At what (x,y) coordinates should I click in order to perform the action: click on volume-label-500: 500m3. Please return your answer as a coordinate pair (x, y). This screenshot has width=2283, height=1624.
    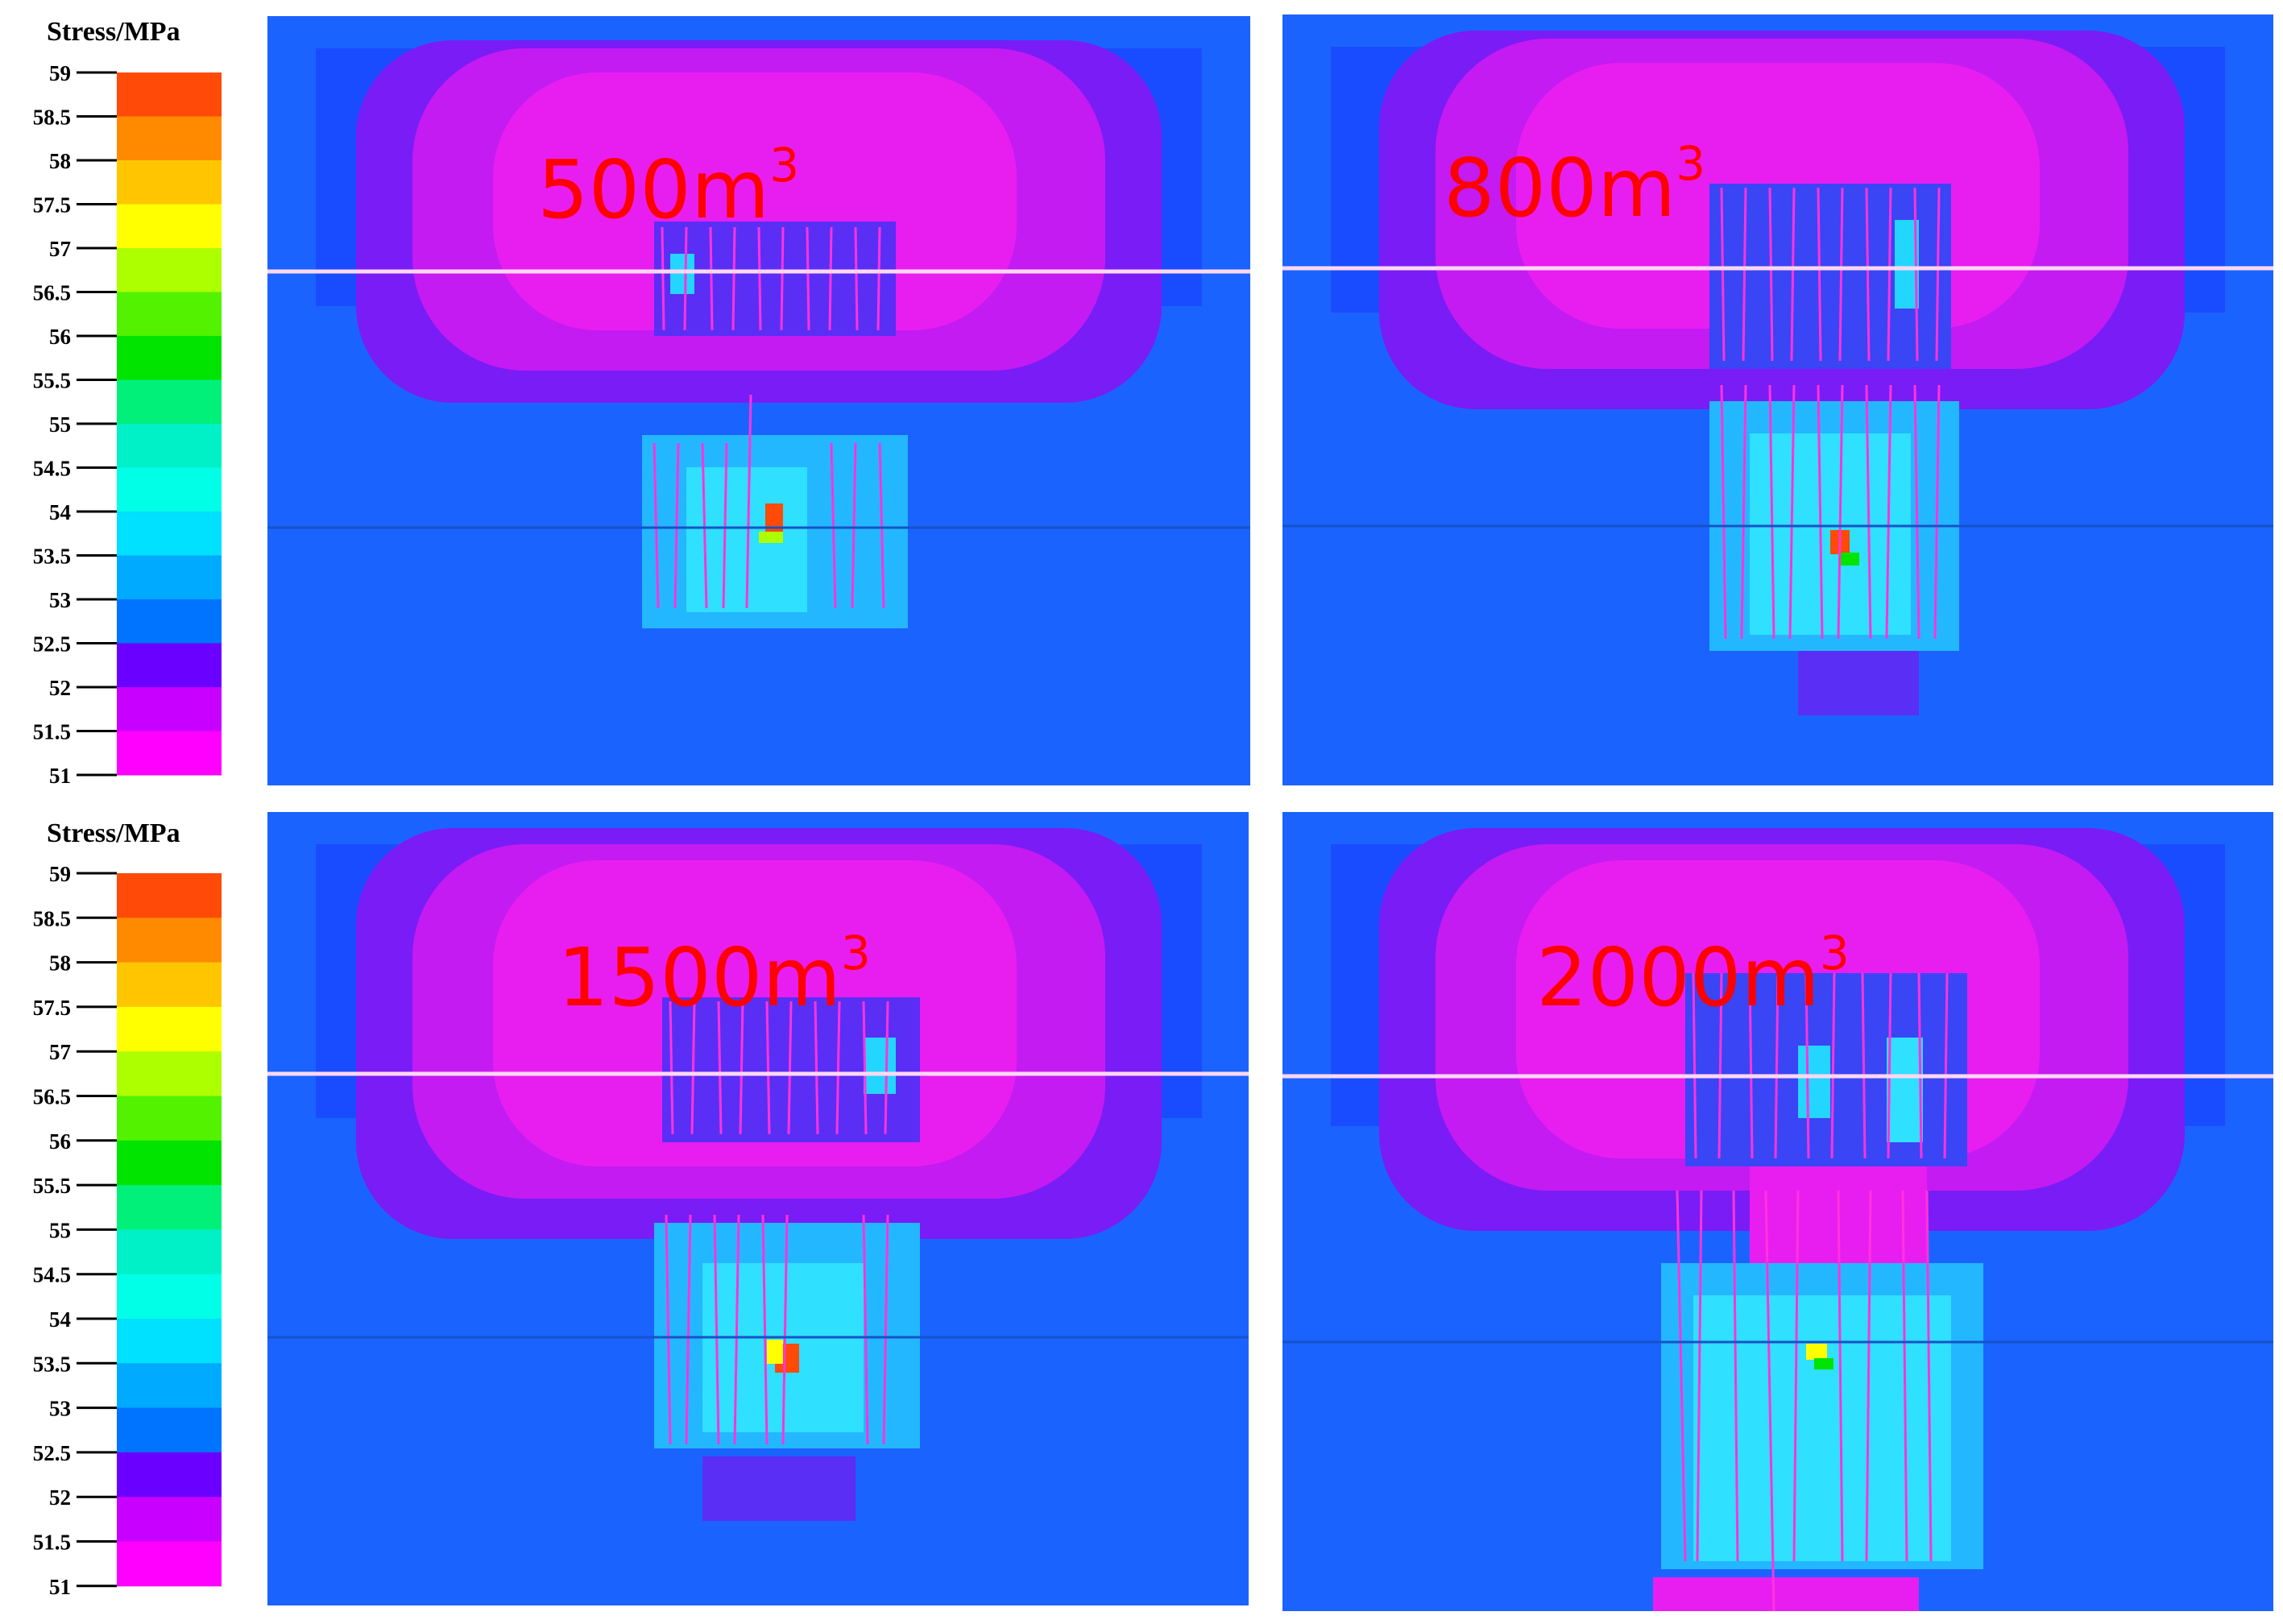
    Looking at the image, I should click on (668, 187).